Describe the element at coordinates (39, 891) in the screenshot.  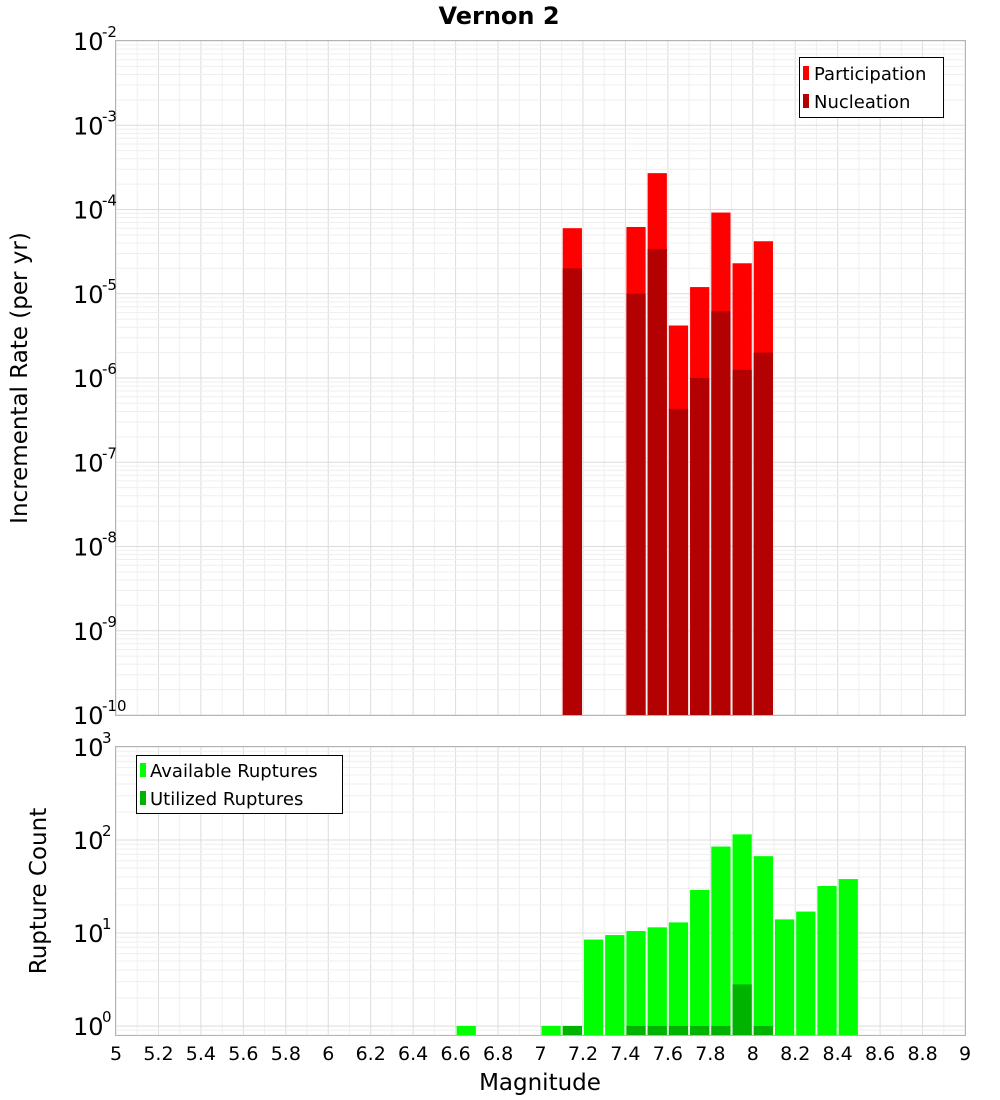
I see `bottom-y-axis-label: Rupture Count` at that location.